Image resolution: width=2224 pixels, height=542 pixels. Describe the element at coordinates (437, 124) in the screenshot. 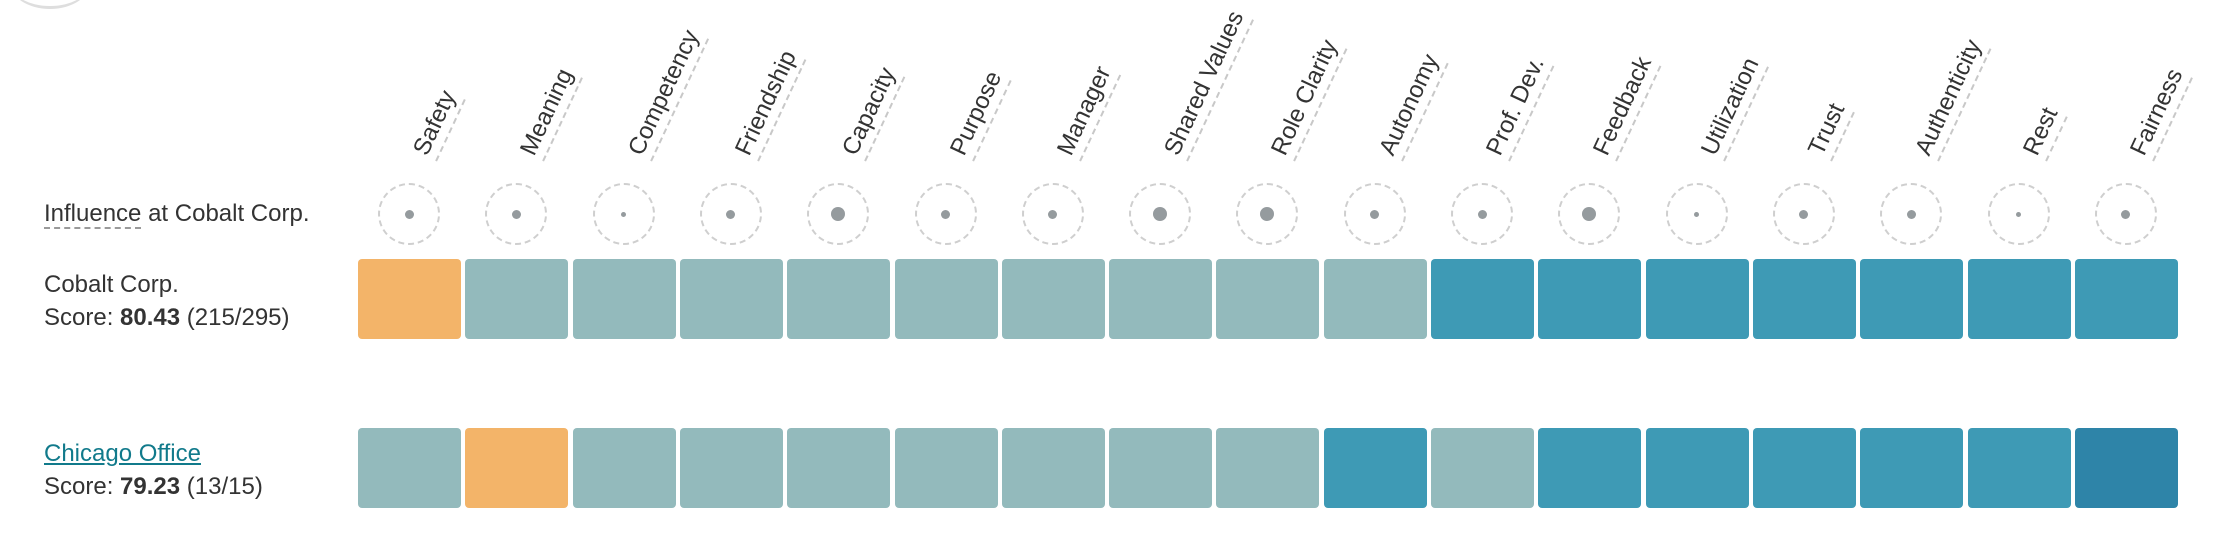

I see `header-safety: Safety` at that location.